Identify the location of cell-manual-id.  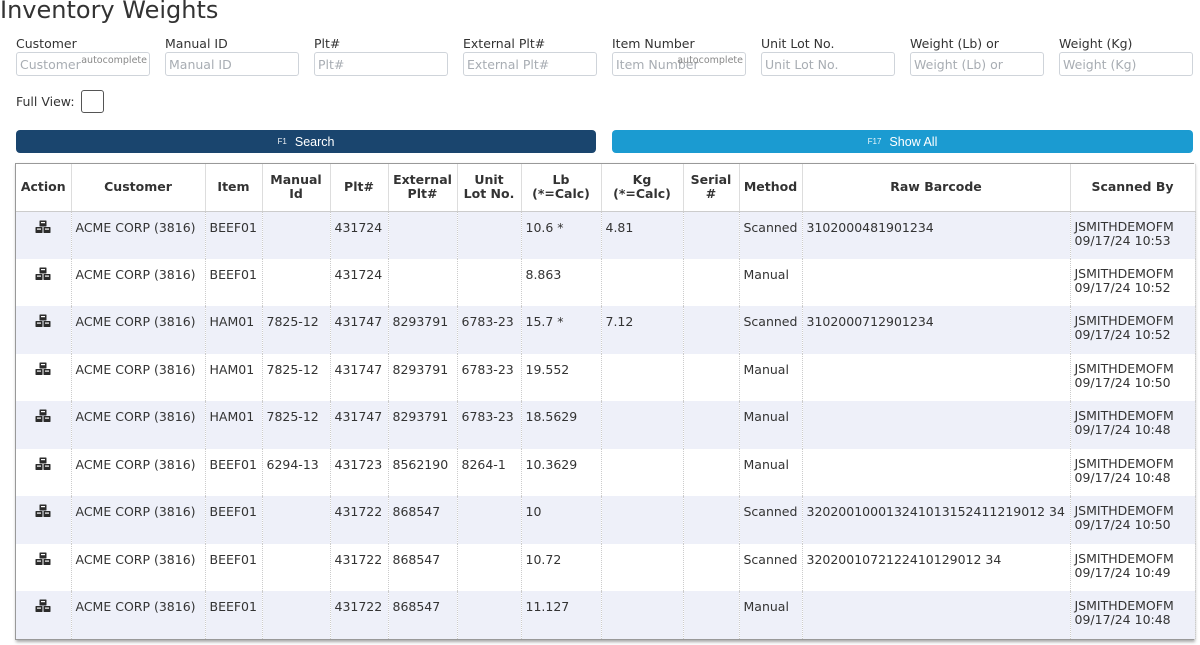
(296, 282).